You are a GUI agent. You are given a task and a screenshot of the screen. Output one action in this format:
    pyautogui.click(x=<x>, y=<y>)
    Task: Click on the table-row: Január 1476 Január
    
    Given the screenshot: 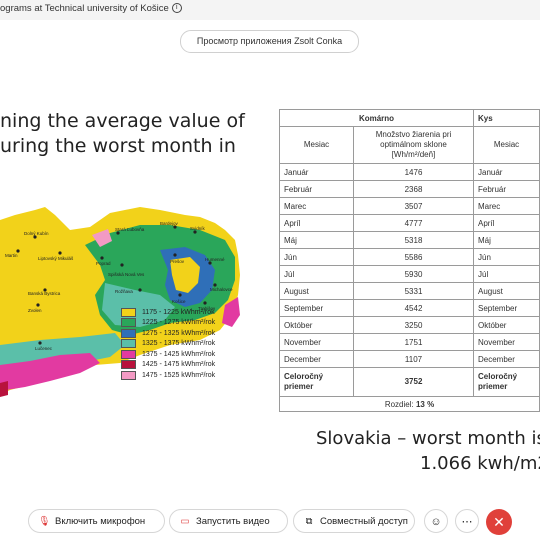 What is the action you would take?
    pyautogui.click(x=409, y=172)
    